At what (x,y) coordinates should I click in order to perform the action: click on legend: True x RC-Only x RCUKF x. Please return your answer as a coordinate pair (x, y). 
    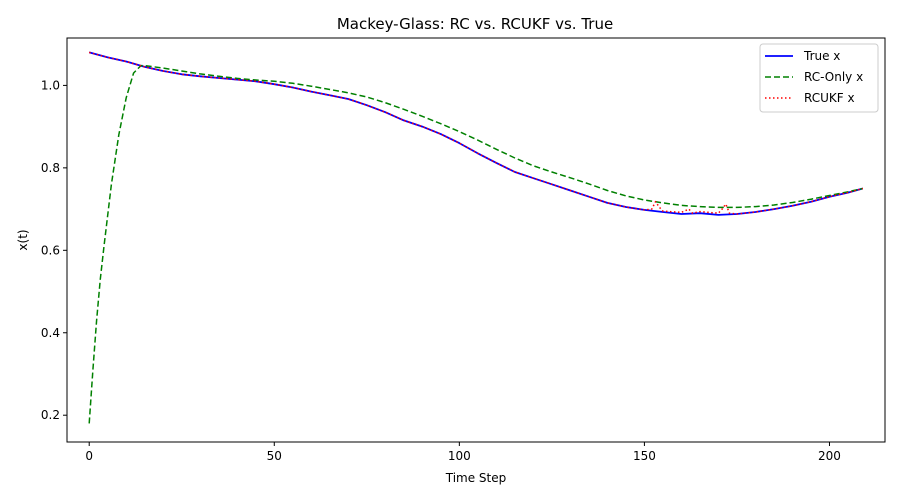
    Looking at the image, I should click on (819, 78).